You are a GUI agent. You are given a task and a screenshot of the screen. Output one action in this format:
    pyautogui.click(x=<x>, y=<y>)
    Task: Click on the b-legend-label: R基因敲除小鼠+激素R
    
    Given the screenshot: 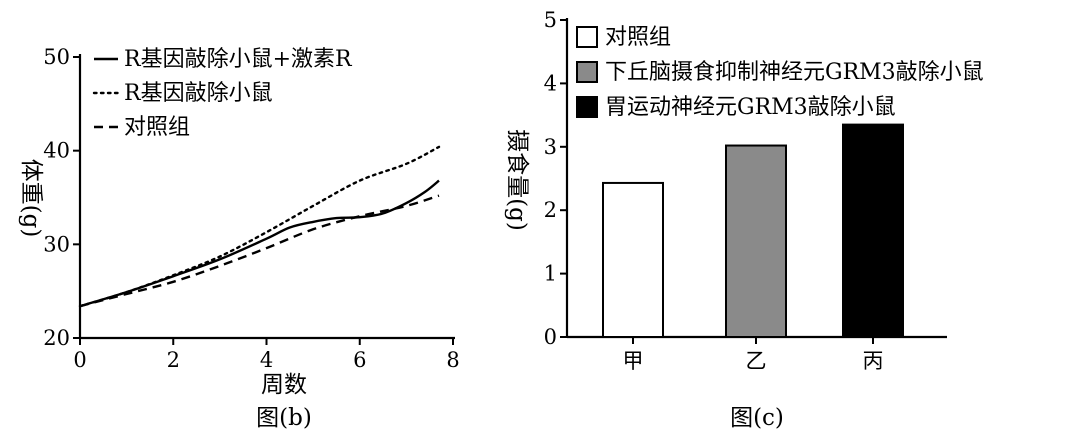 What is the action you would take?
    pyautogui.click(x=238, y=59)
    